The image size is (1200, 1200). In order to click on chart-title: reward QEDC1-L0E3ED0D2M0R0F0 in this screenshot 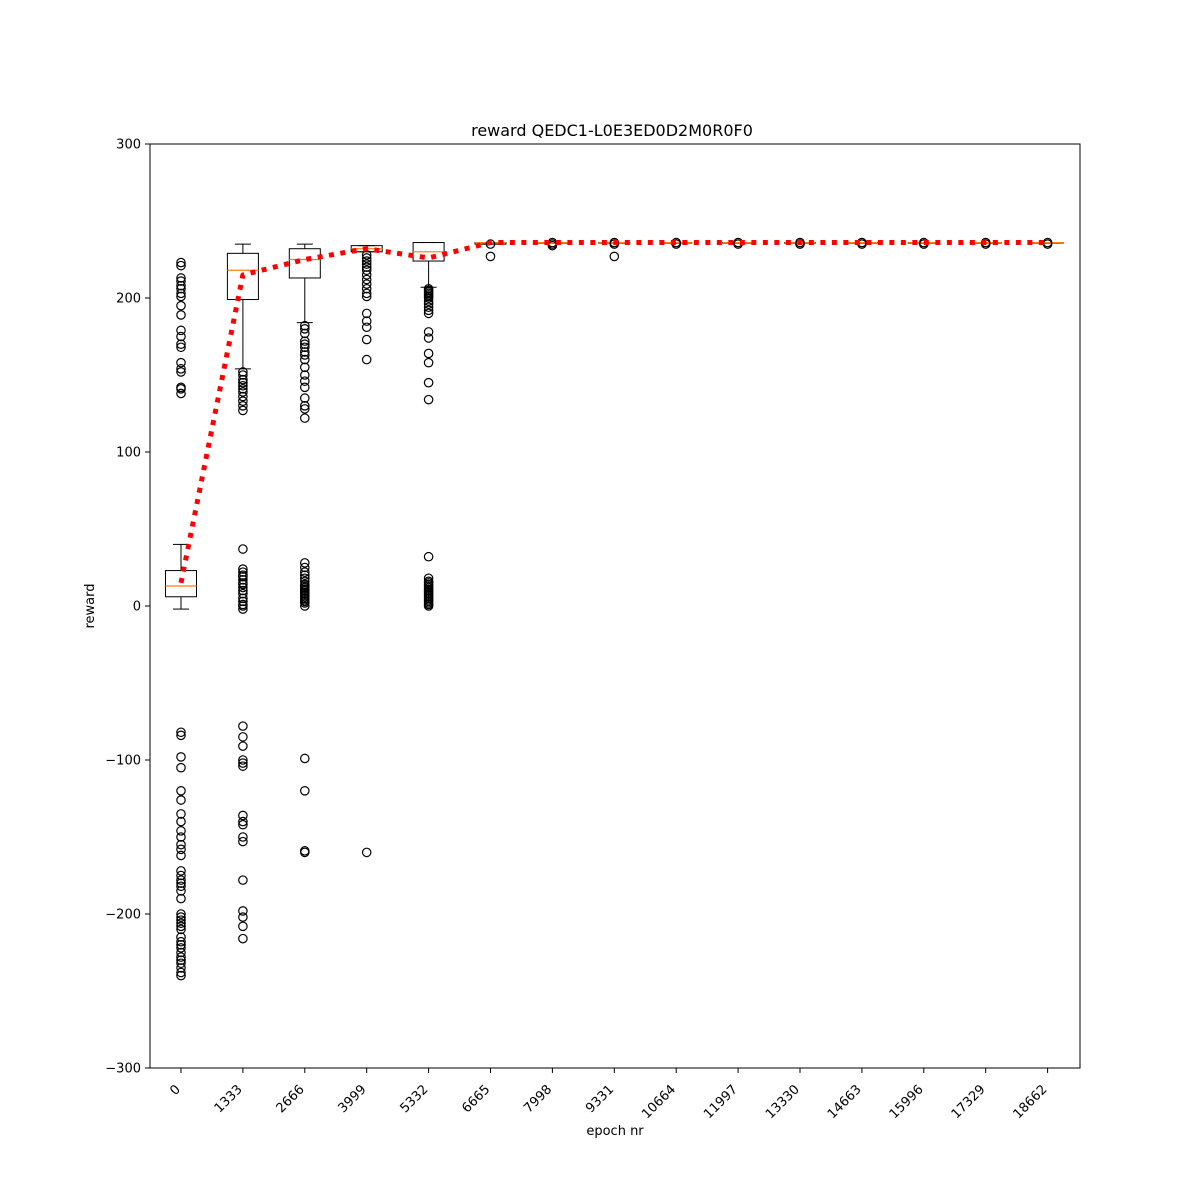, I will do `click(612, 130)`.